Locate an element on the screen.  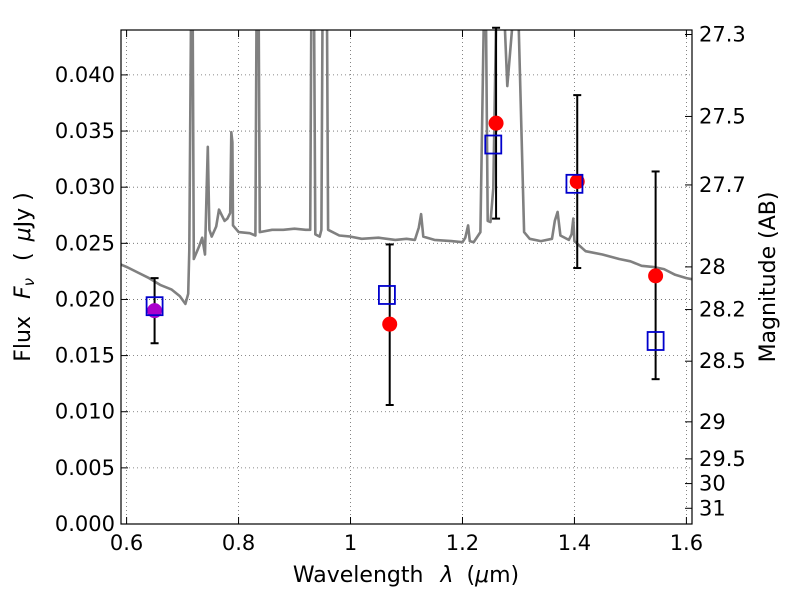
y-tick-label: 0.020 is located at coordinates (85, 299).